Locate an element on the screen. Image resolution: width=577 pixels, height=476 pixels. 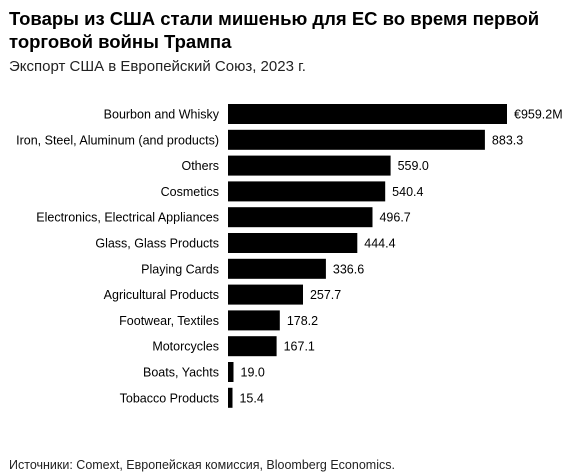
category-label: Glass, Glass Products is located at coordinates (157, 244).